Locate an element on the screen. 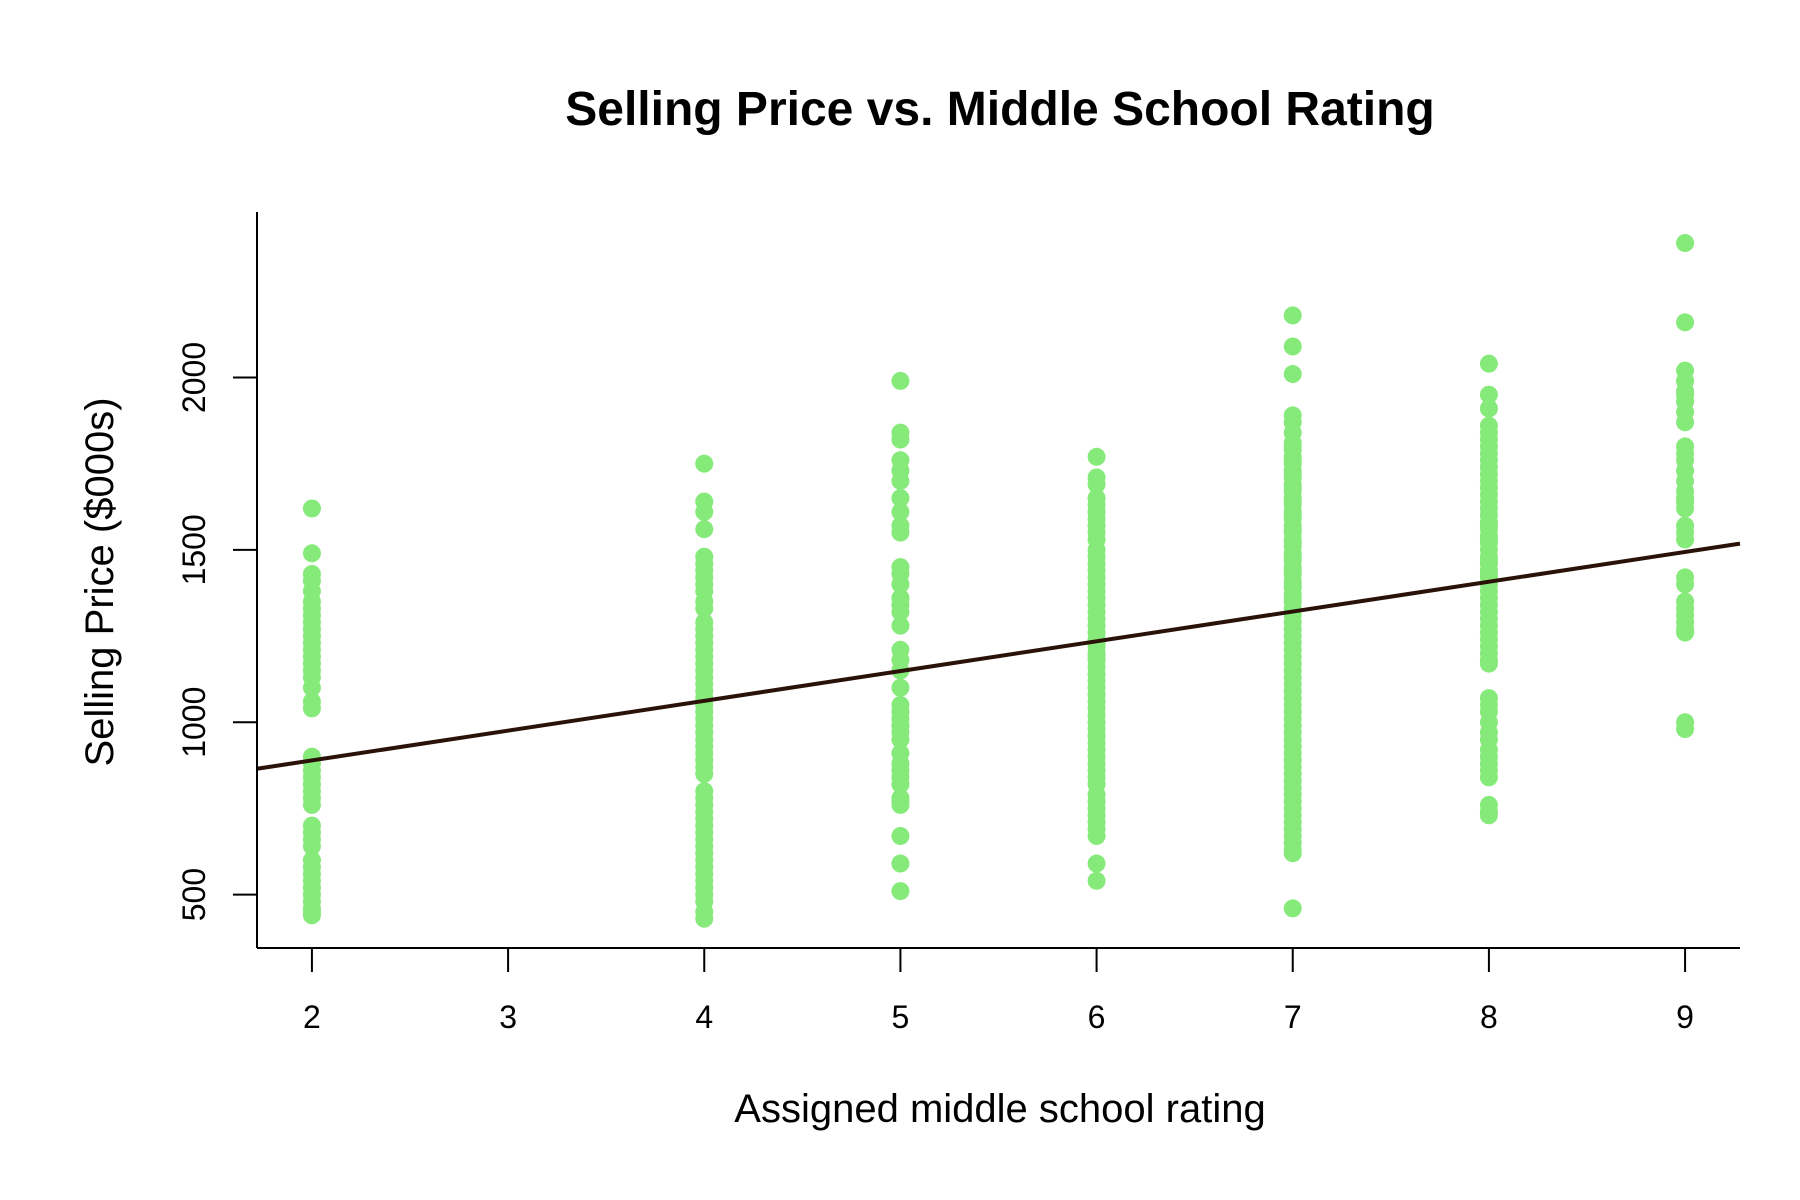 Image resolution: width=1800 pixels, height=1200 pixels. x-tick-label: 5 is located at coordinates (901, 1017).